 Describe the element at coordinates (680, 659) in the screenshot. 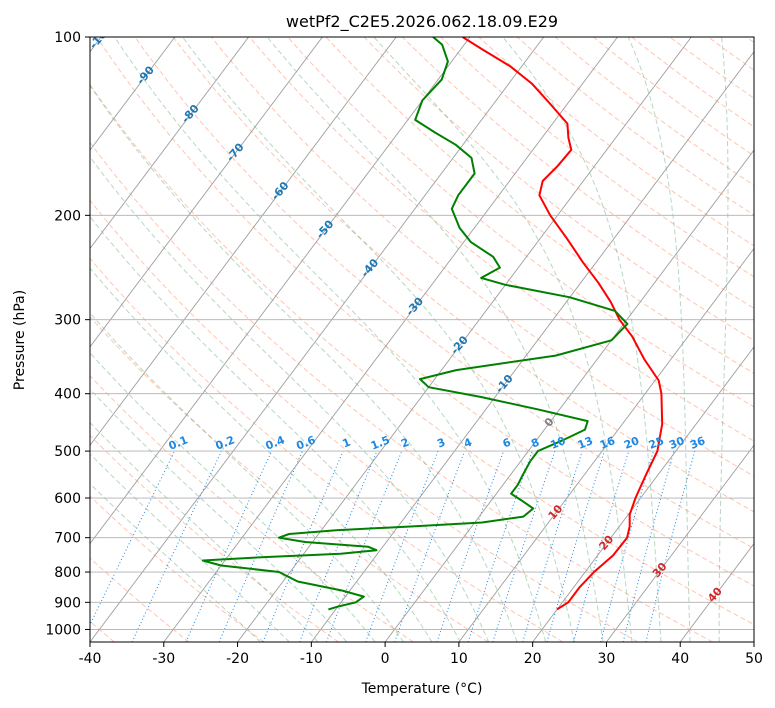

I see `x-tick-label: 40` at that location.